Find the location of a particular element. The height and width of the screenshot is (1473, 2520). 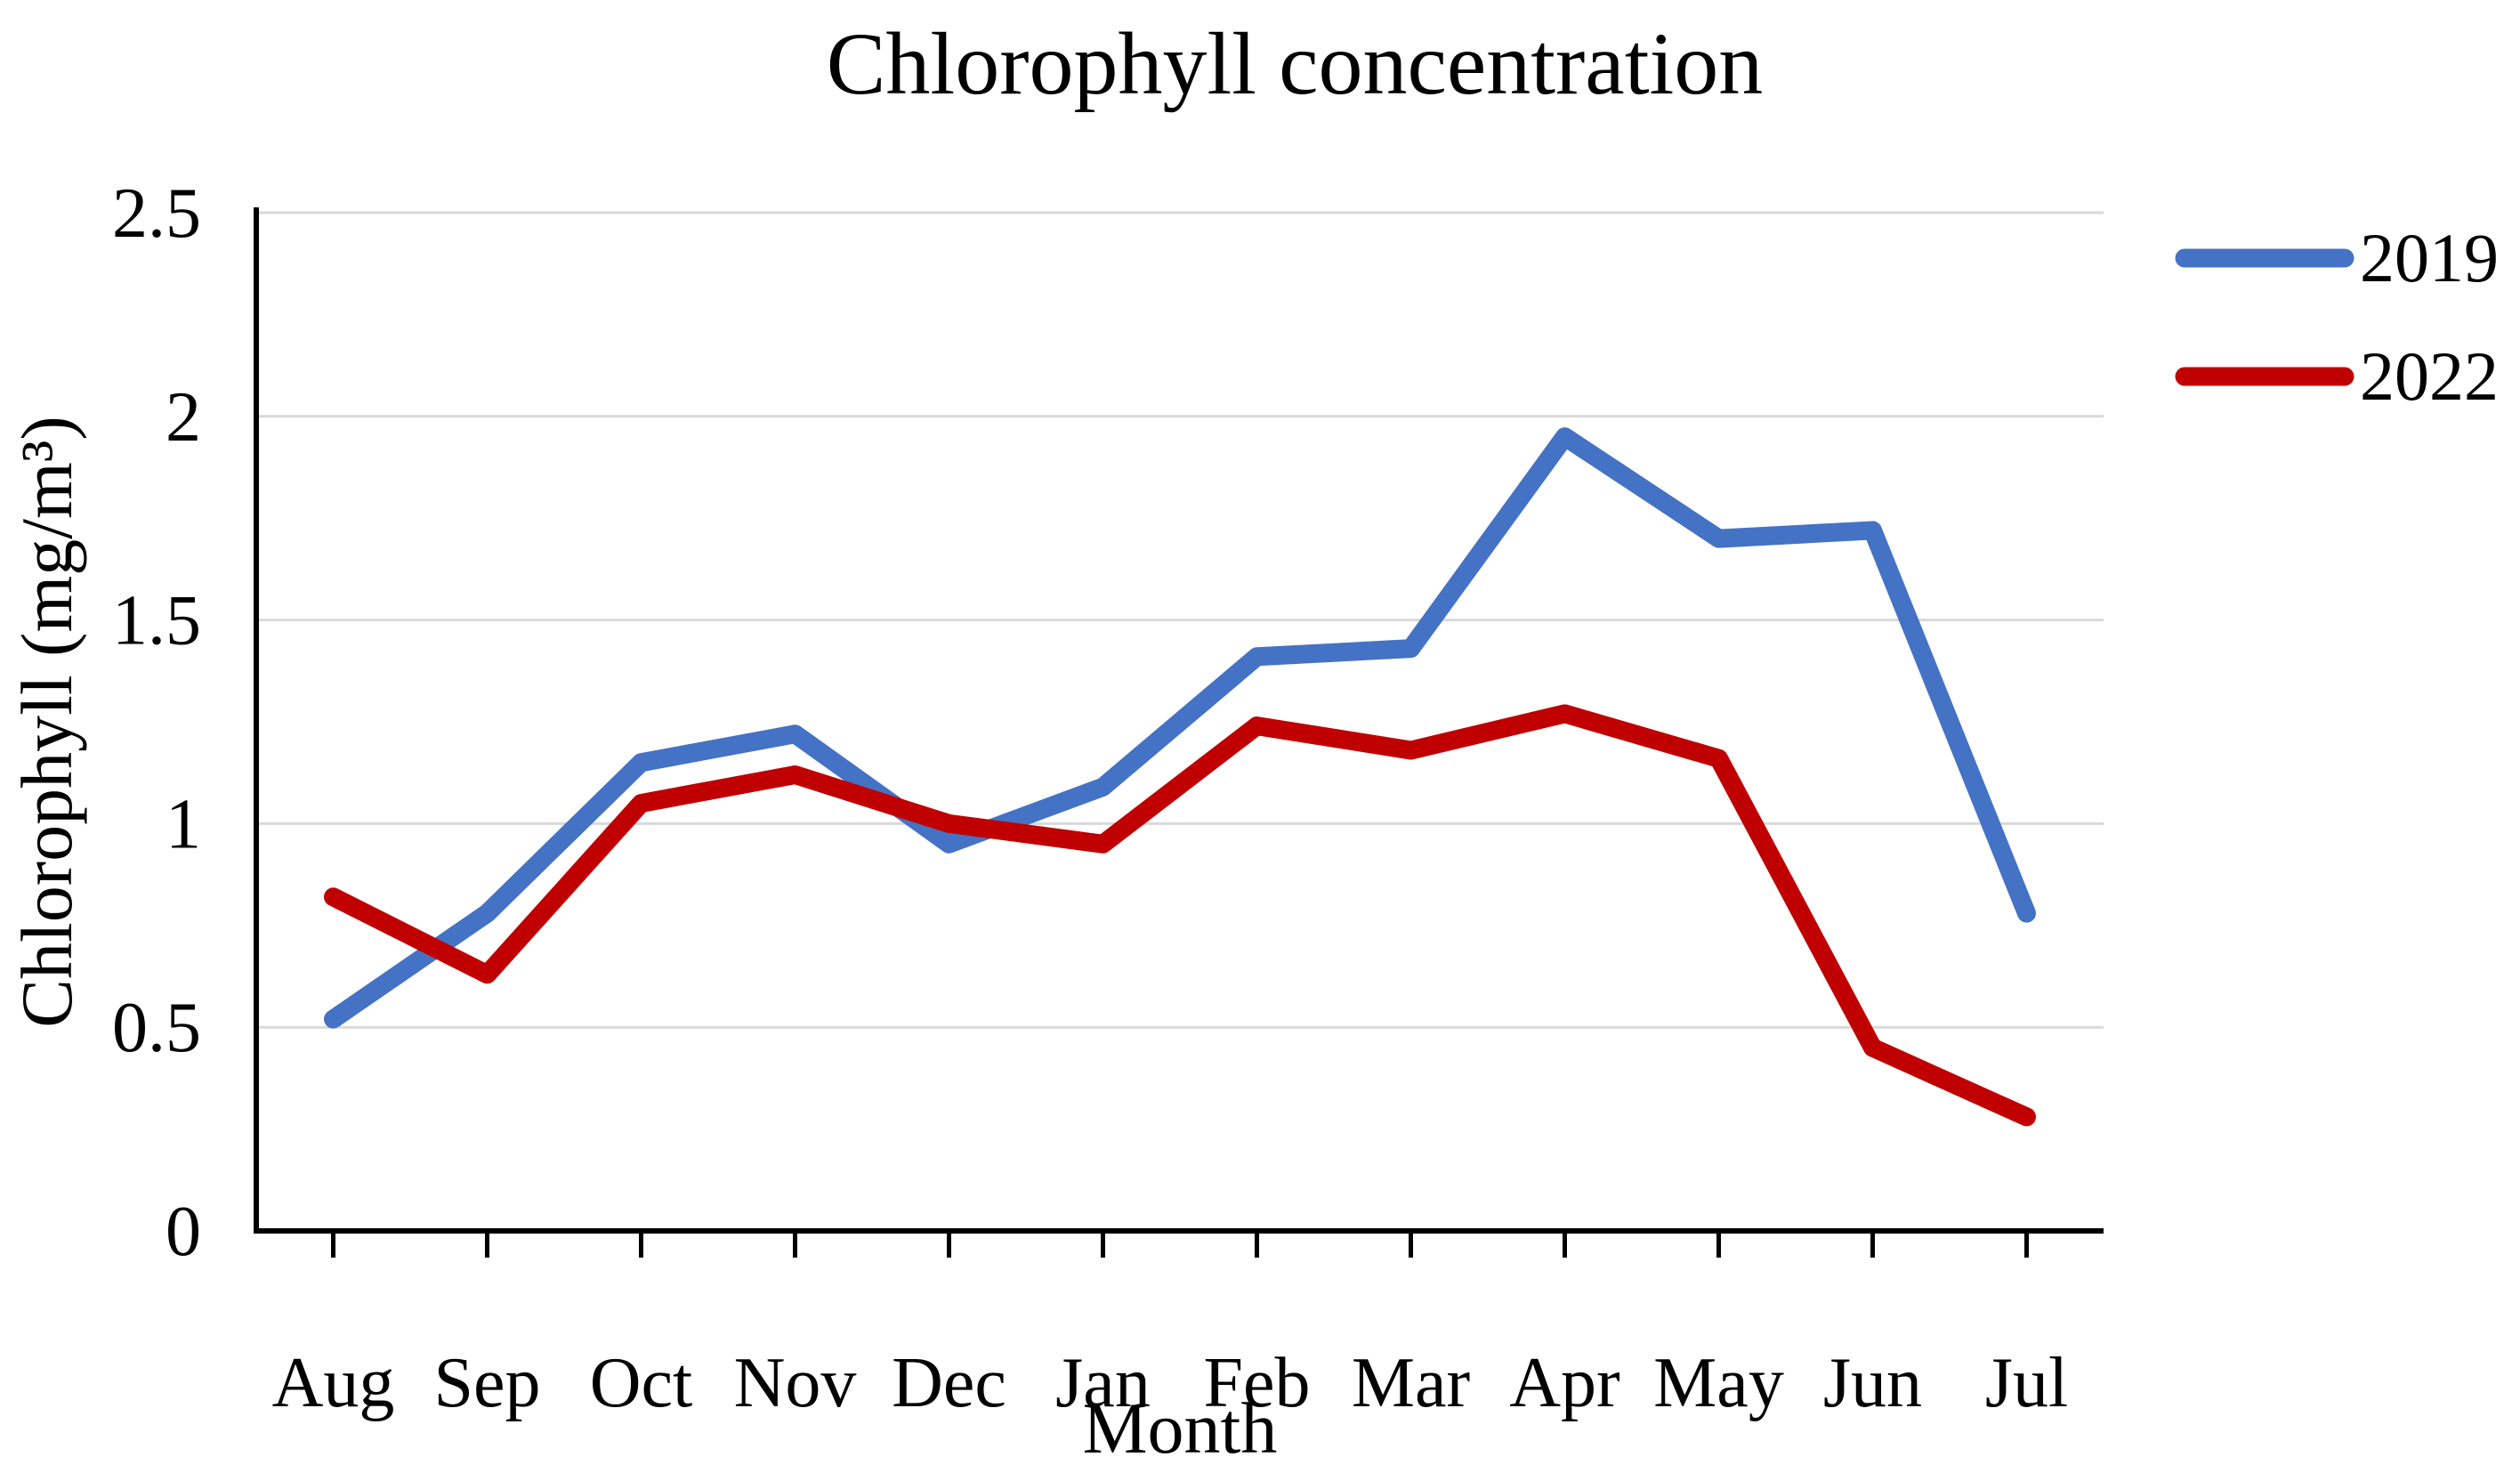

x-tick-label: Sep is located at coordinates (487, 1383).